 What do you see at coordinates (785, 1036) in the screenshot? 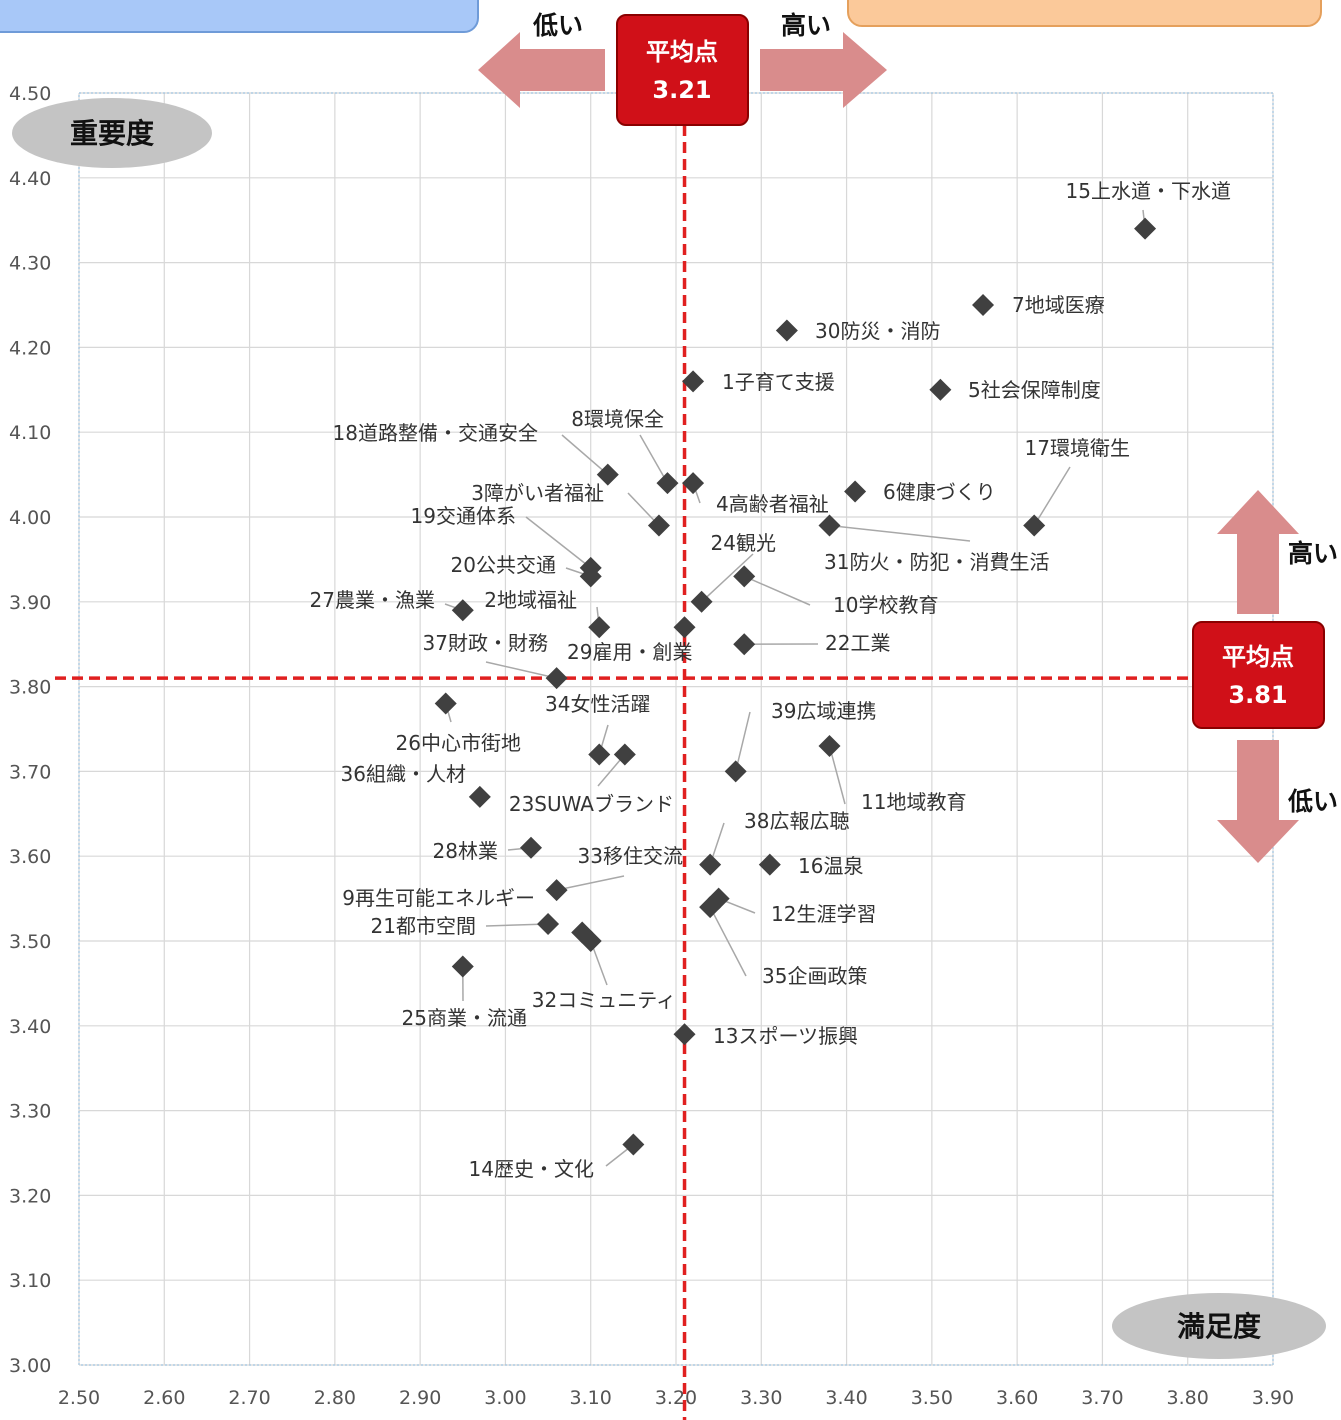
I see `point-label: 13スポーツ振興` at bounding box center [785, 1036].